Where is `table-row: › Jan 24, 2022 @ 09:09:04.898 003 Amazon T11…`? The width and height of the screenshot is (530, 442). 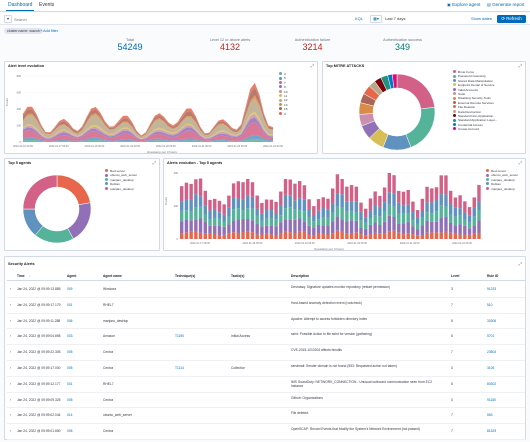 table-row: › Jan 24, 2022 @ 09:09:04.898 003 Amazon T11… is located at coordinates (266, 337).